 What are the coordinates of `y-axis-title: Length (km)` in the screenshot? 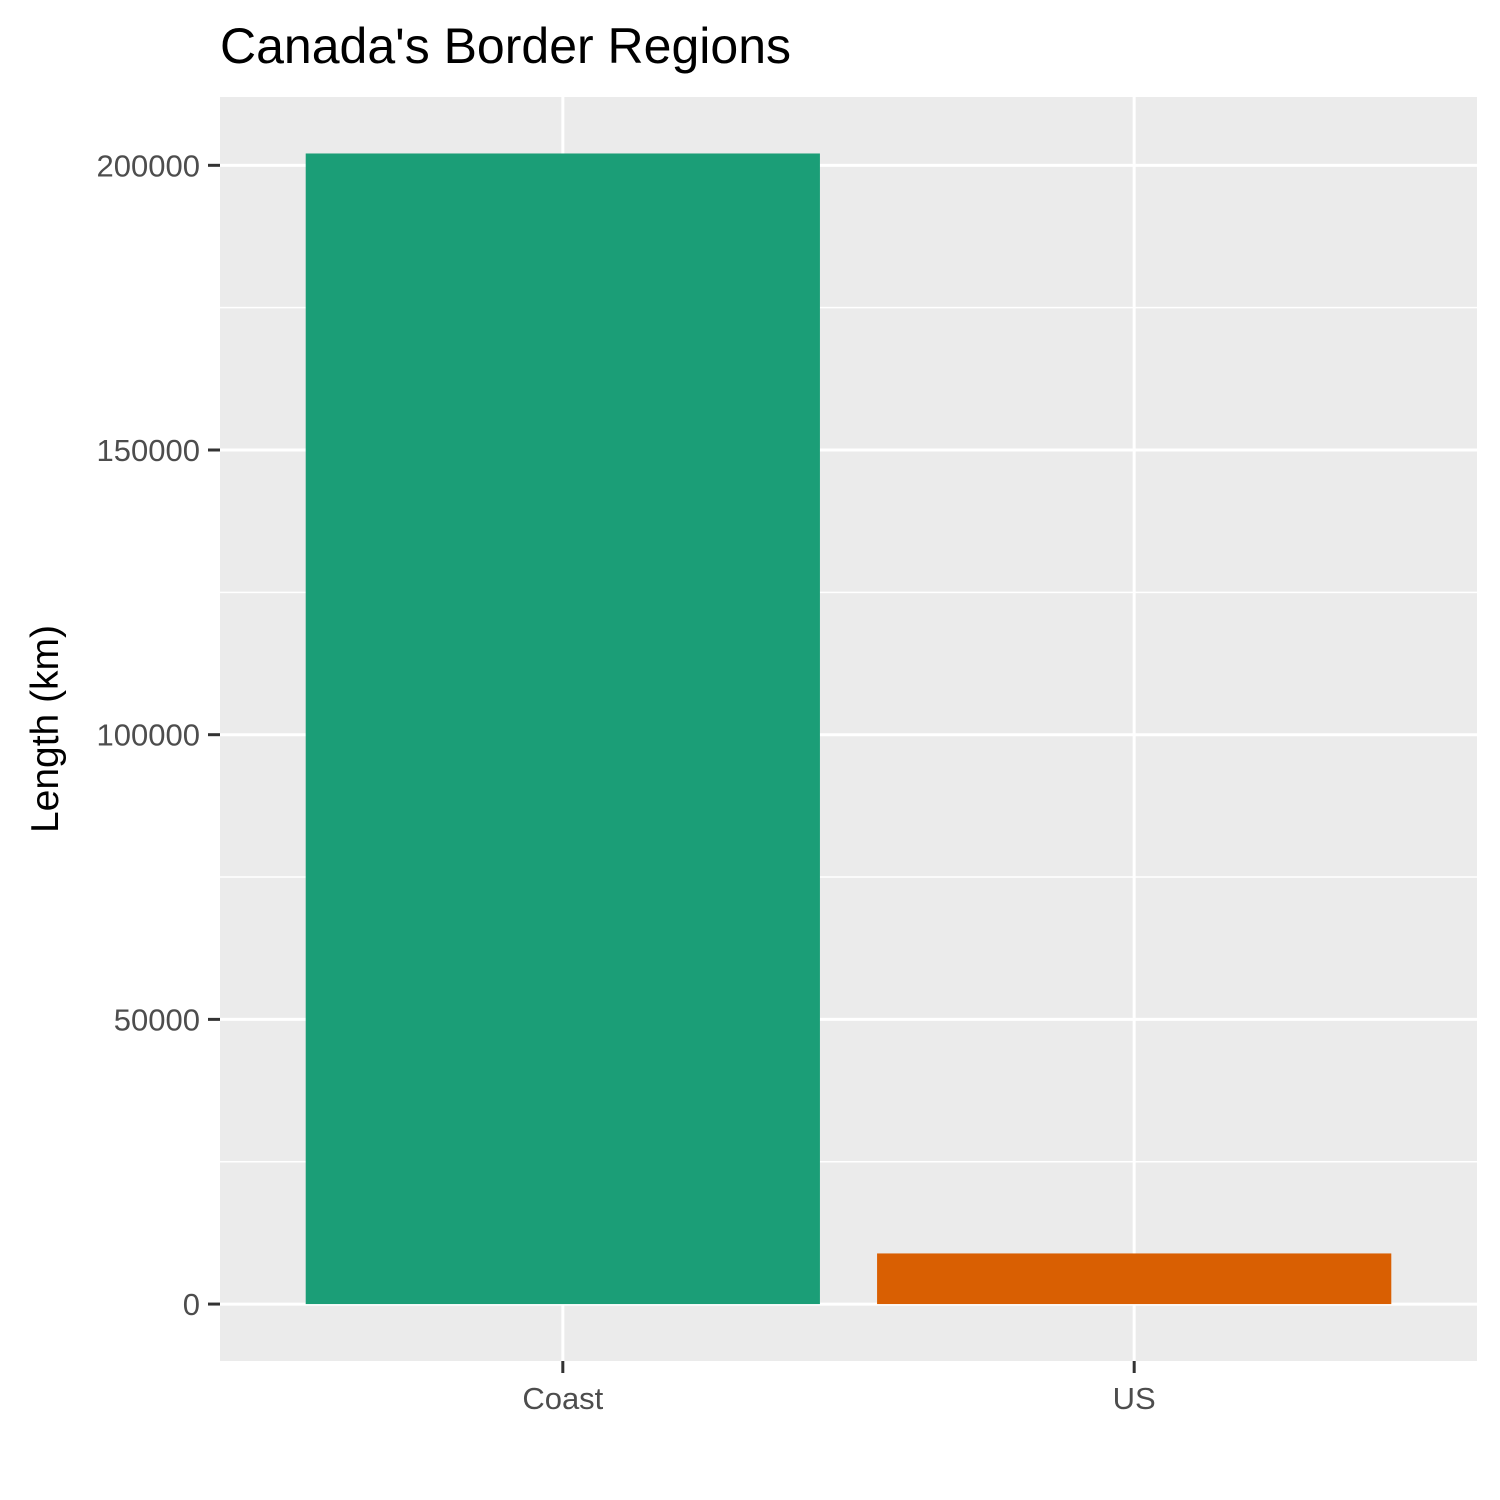 It's located at (45, 729).